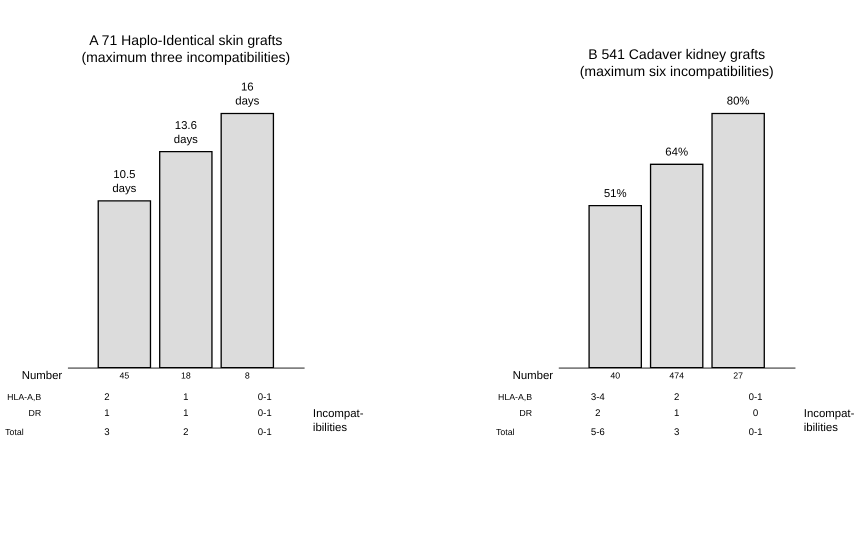 The height and width of the screenshot is (533, 859). Describe the element at coordinates (185, 56) in the screenshot. I see `chart-subtitle: (maximum three incompatibilities)` at that location.